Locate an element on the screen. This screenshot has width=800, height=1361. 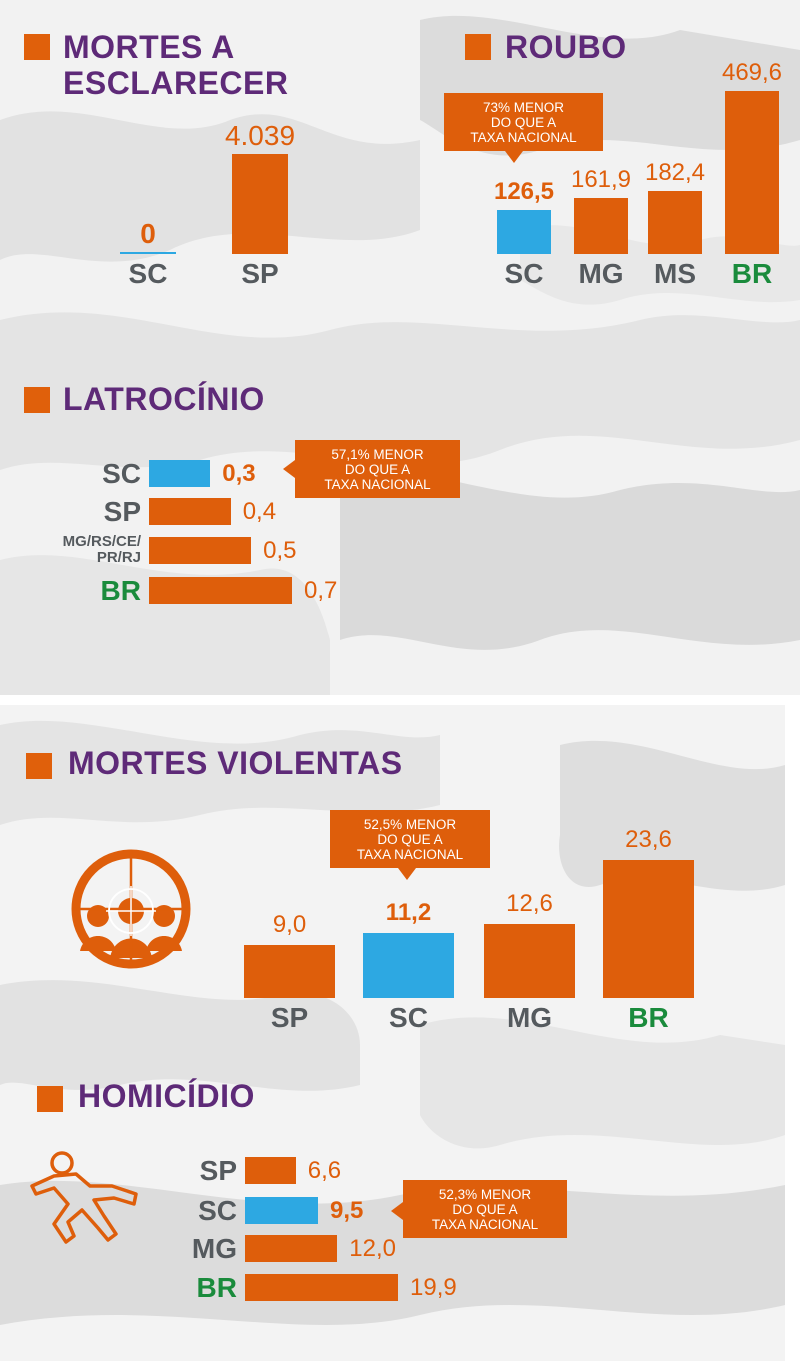
value-label-br: 0,7 is located at coordinates (321, 590).